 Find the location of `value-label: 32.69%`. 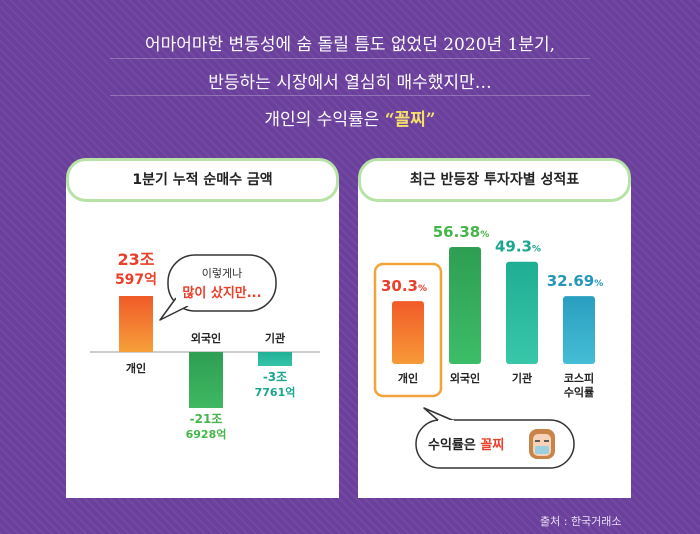

value-label: 32.69% is located at coordinates (575, 281).